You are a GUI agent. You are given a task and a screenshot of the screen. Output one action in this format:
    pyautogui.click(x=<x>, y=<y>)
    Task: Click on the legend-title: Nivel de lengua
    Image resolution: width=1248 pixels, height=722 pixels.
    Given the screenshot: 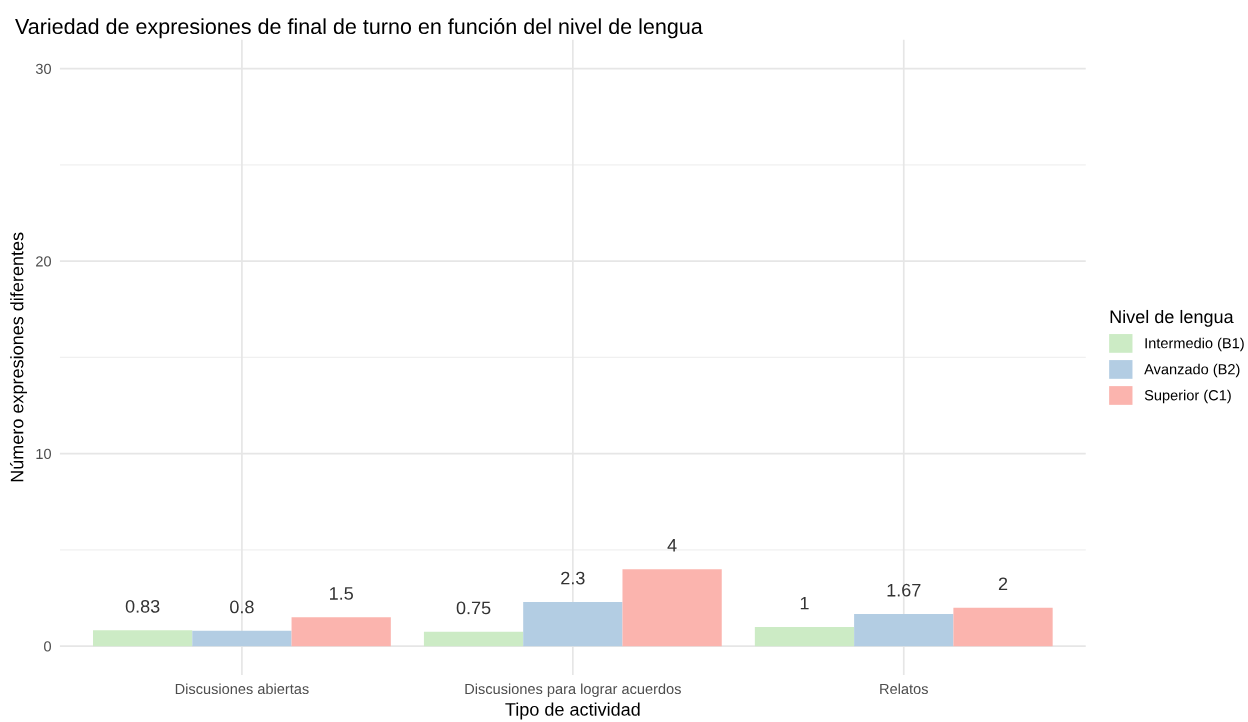 What is the action you would take?
    pyautogui.click(x=1172, y=318)
    